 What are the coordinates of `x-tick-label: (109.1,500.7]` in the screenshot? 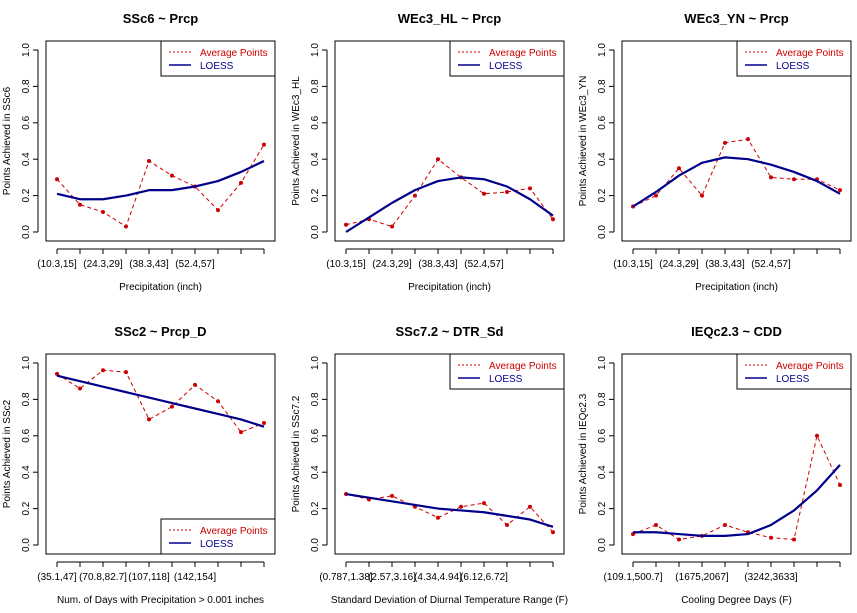 It's located at (633, 577).